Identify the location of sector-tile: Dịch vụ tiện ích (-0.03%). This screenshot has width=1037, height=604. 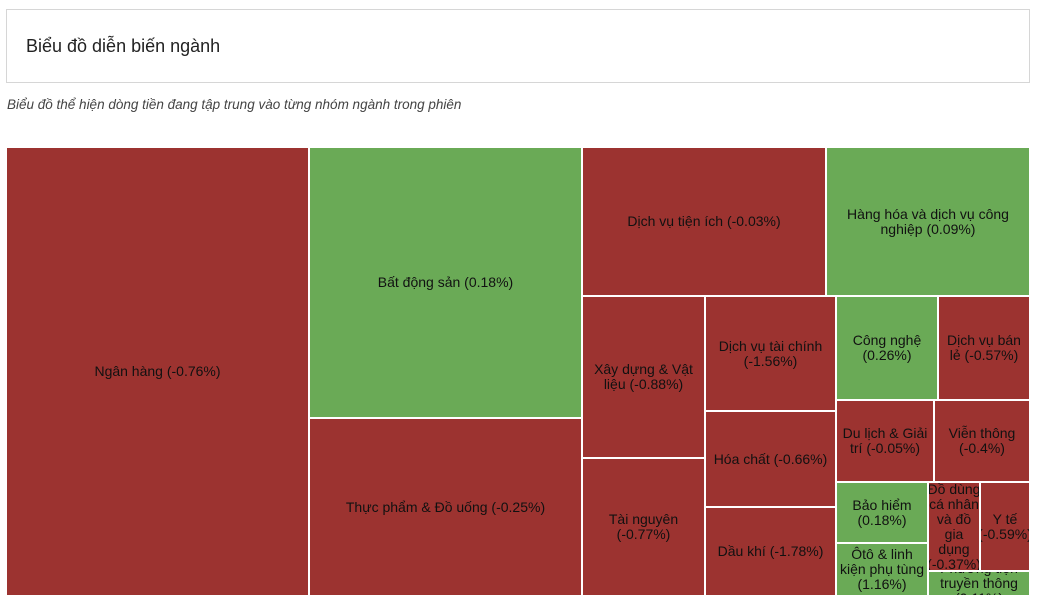
(704, 221).